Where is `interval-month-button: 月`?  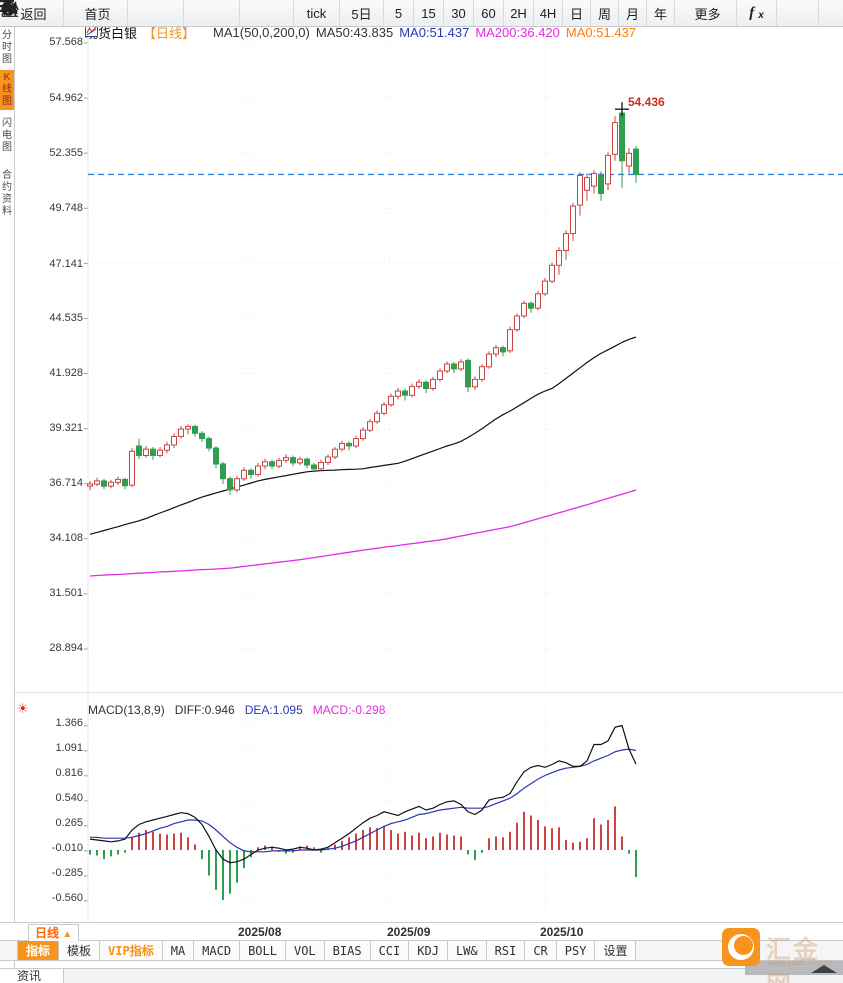
interval-month-button: 月 is located at coordinates (633, 13).